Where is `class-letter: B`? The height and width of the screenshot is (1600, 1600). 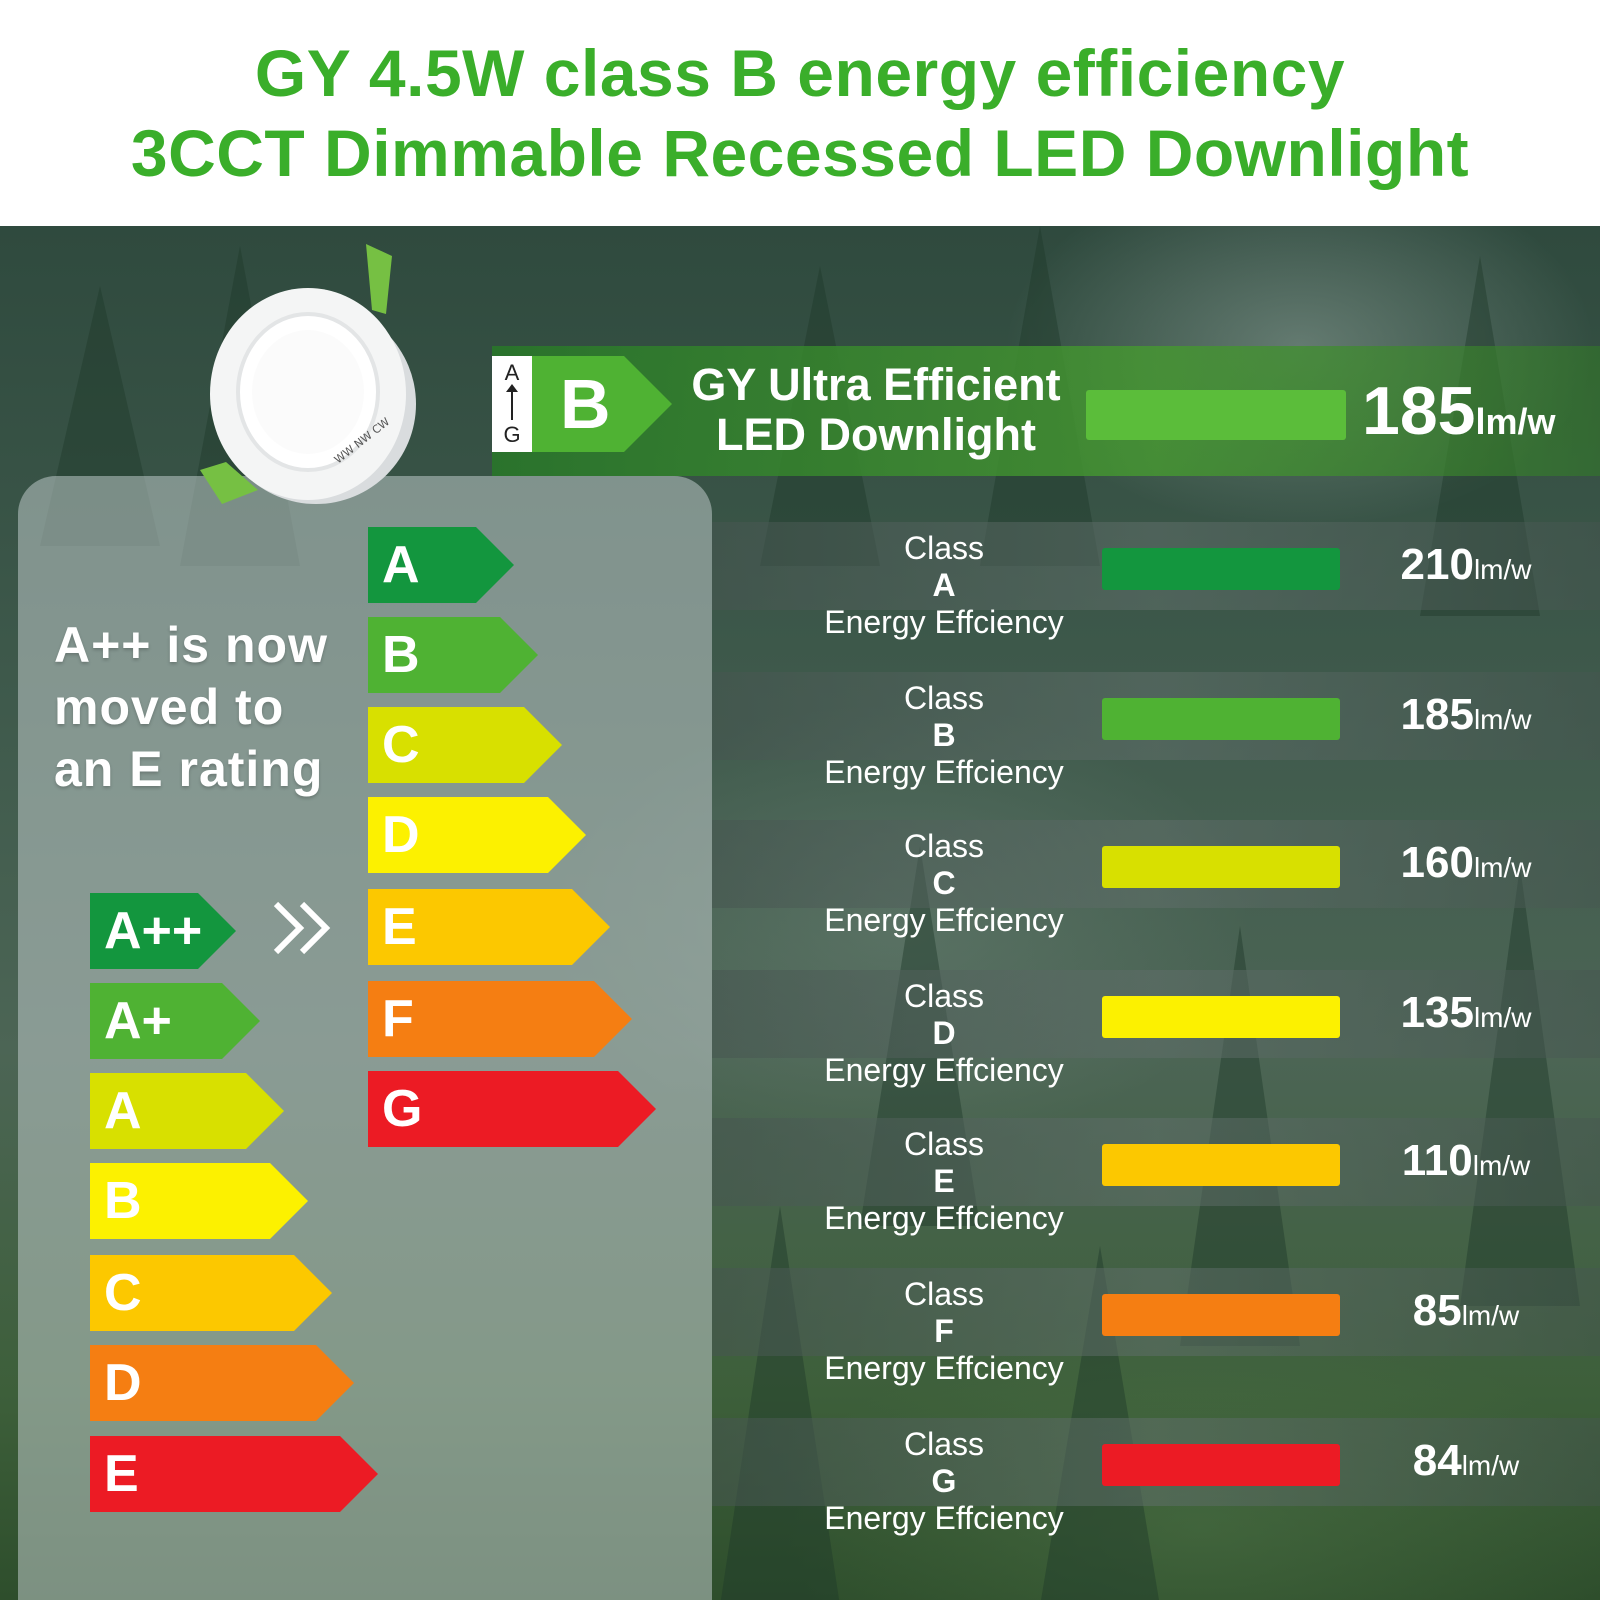
class-letter: B is located at coordinates (944, 735).